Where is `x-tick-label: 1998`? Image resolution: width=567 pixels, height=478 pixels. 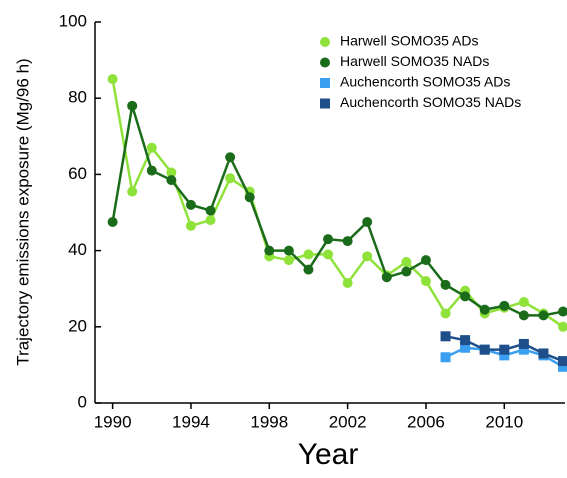 x-tick-label: 1998 is located at coordinates (269, 421).